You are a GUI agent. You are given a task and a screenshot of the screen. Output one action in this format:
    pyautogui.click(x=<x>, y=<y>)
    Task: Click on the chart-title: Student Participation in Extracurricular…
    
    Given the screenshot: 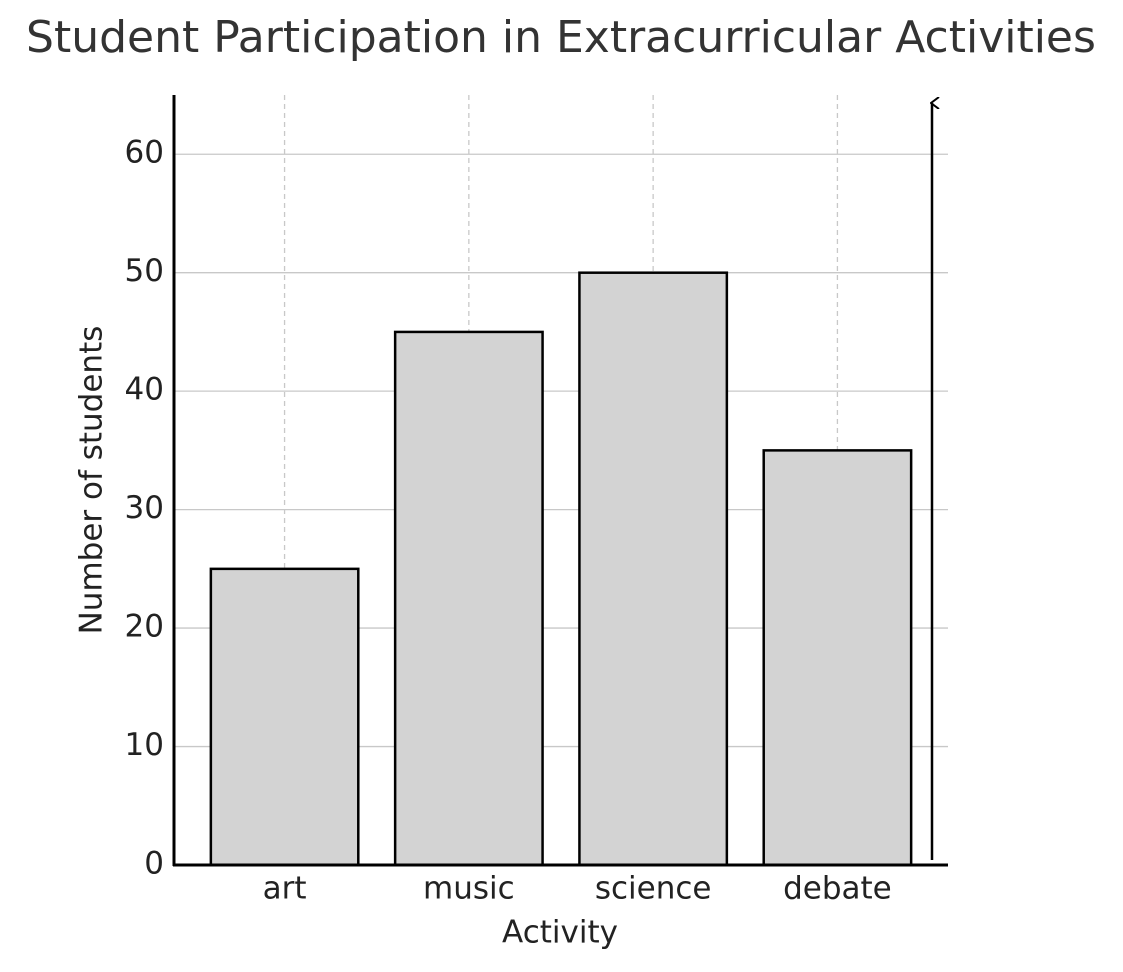 What is the action you would take?
    pyautogui.click(x=561, y=37)
    